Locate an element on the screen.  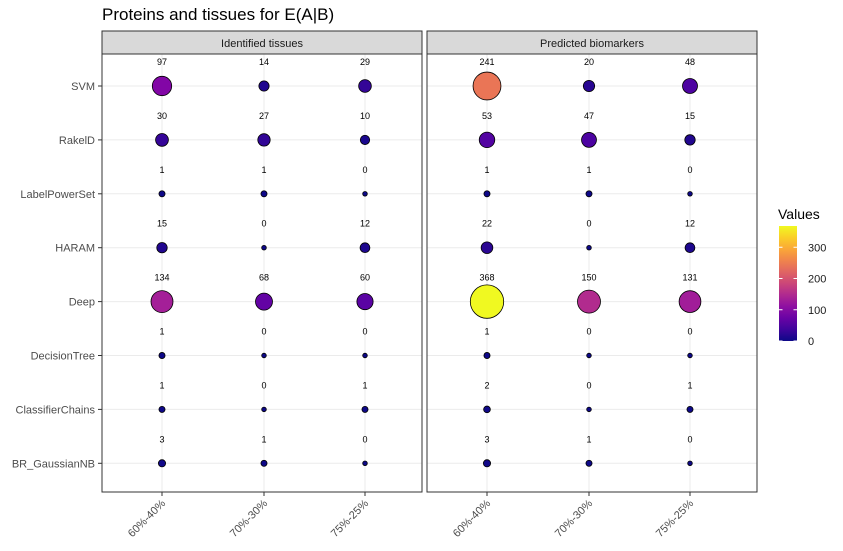
legend-title: Values is located at coordinates (799, 214).